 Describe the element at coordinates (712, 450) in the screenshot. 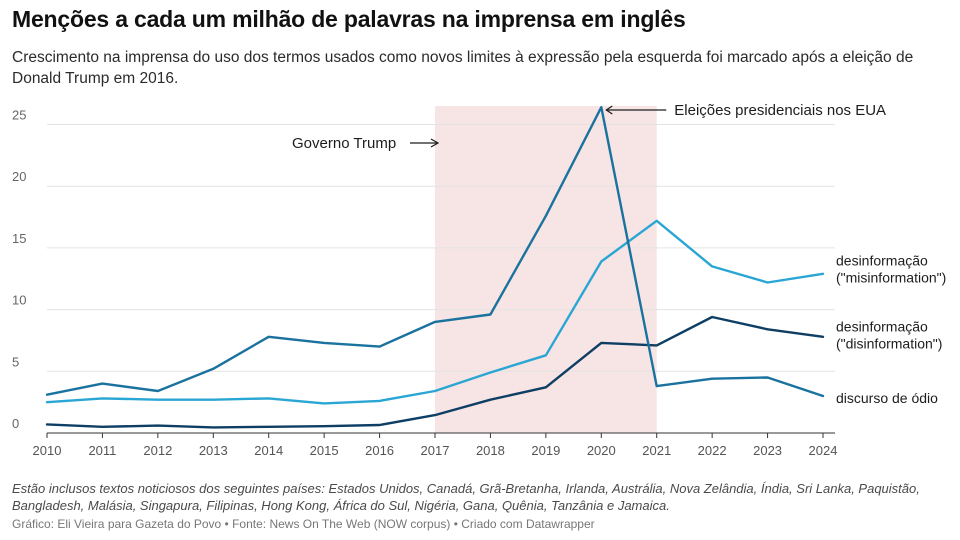

I see `x-tick-label: 2022` at that location.